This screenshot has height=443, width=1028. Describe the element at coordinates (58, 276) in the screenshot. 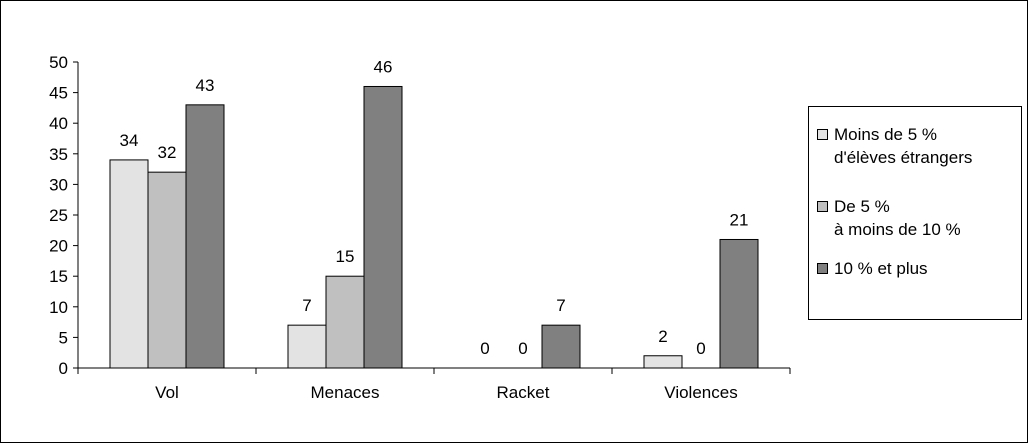

I see `y-tick-label: 15` at that location.